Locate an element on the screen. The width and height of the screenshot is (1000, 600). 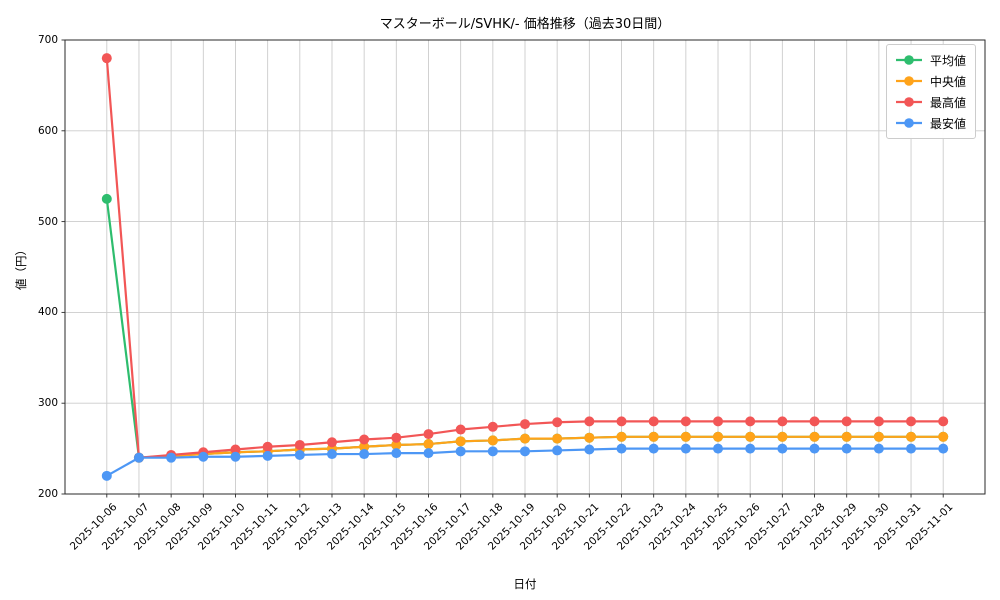
legend-item-min: 最安値 is located at coordinates (930, 123).